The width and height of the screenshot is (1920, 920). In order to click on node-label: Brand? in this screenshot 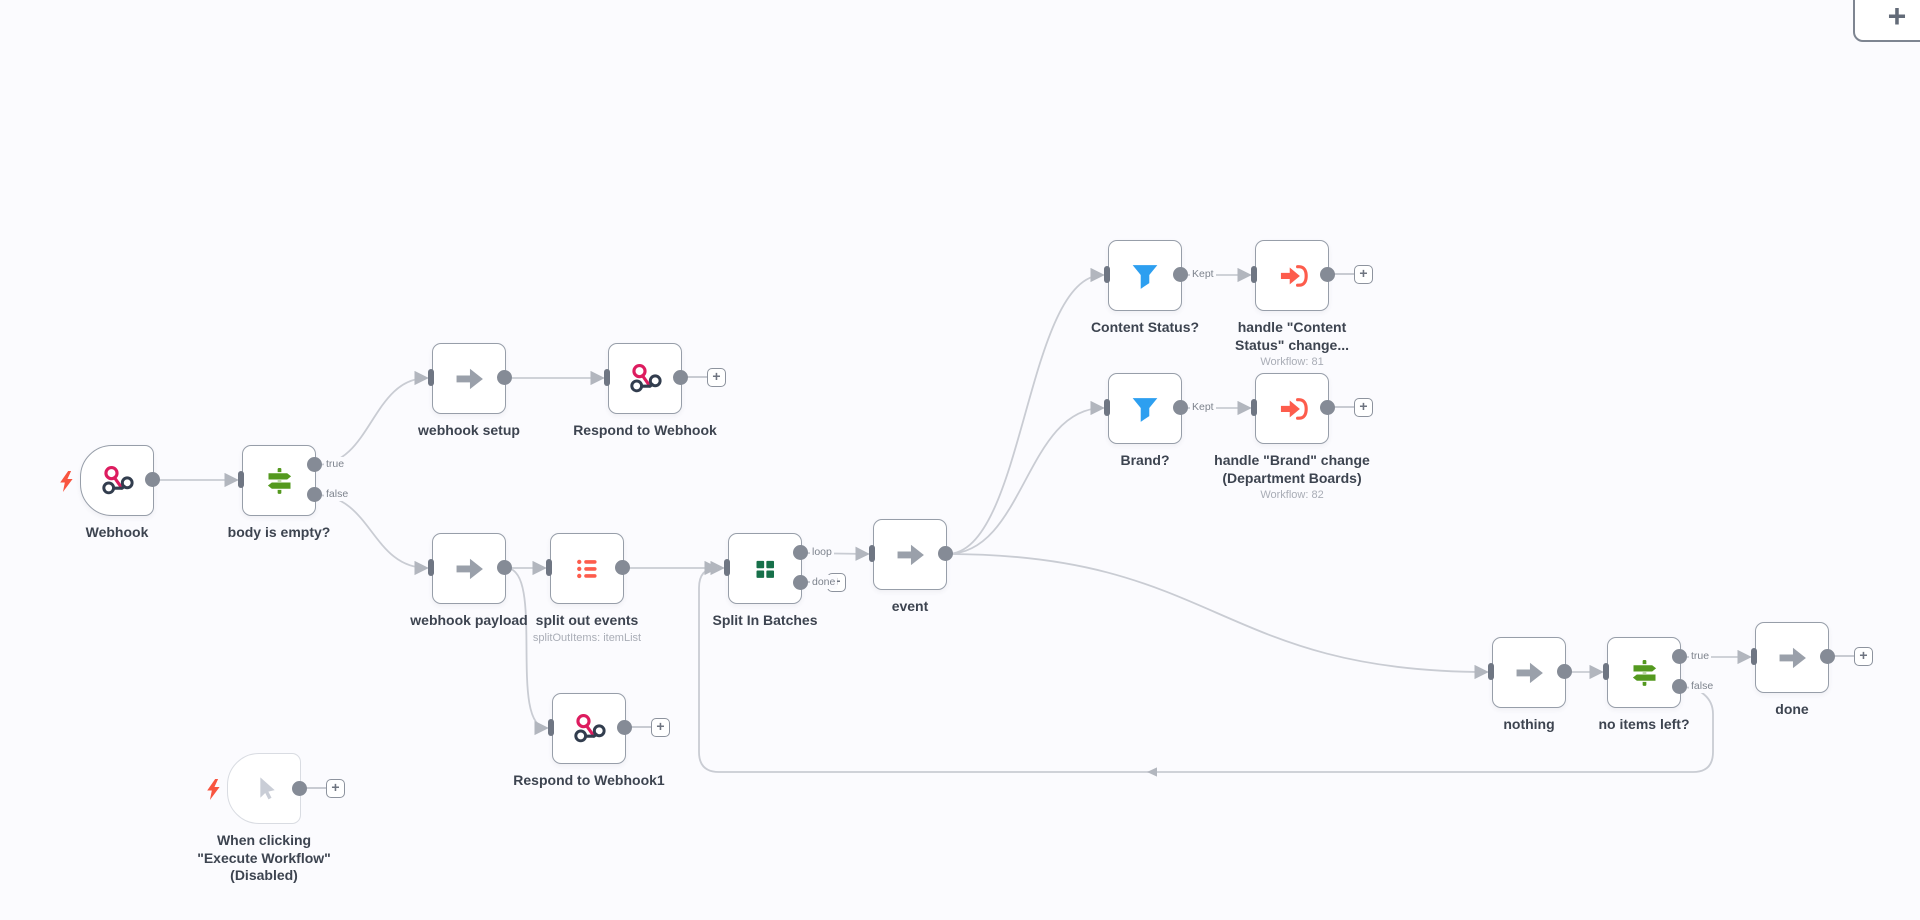, I will do `click(1145, 461)`.